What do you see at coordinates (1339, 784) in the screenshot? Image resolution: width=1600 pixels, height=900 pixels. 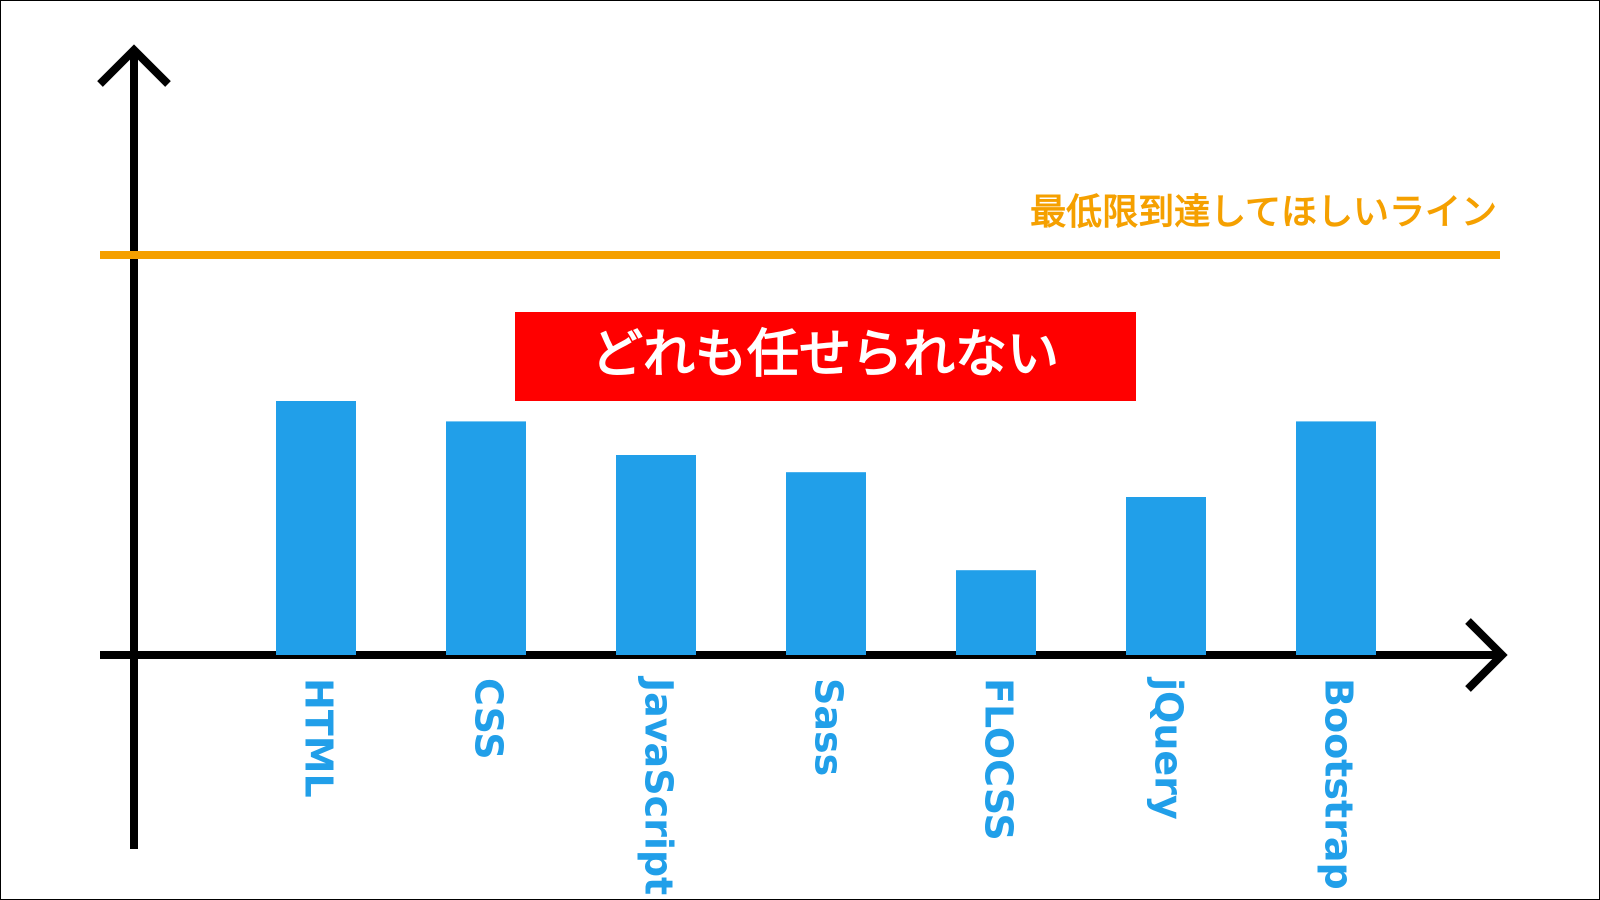 I see `x-tick-label: Bootstrap` at bounding box center [1339, 784].